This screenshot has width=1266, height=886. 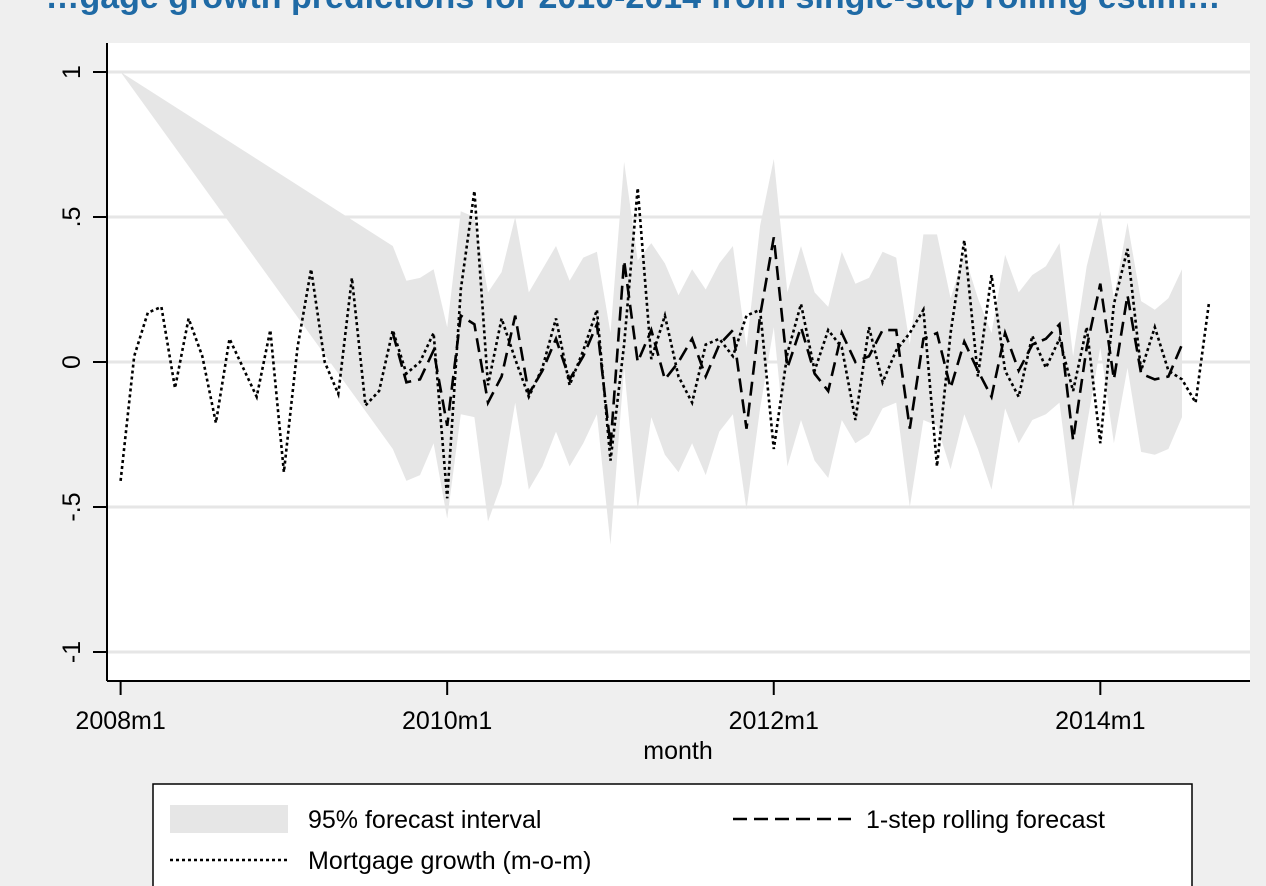 What do you see at coordinates (677, 751) in the screenshot?
I see `x-axis-title: month` at bounding box center [677, 751].